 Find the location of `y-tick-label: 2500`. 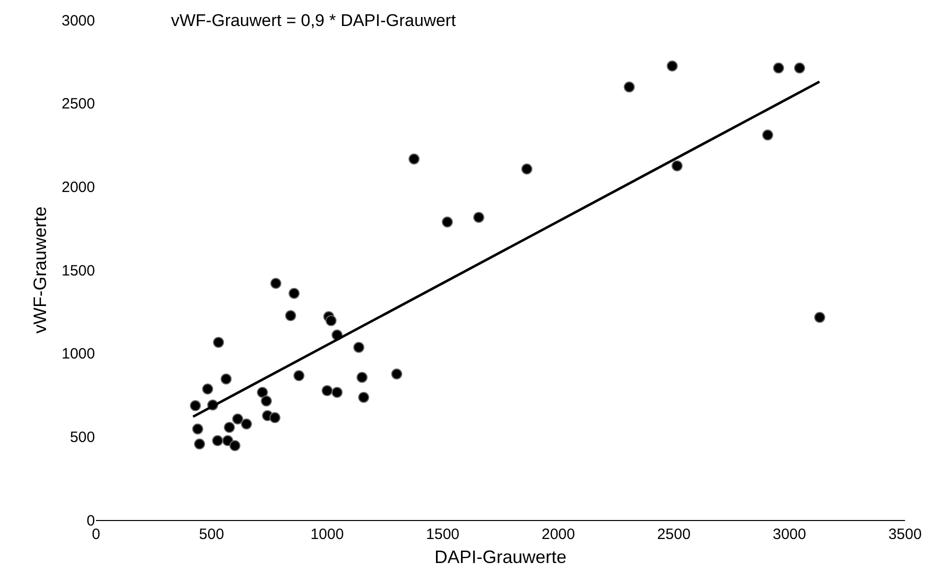

y-tick-label: 2500 is located at coordinates (78, 104).